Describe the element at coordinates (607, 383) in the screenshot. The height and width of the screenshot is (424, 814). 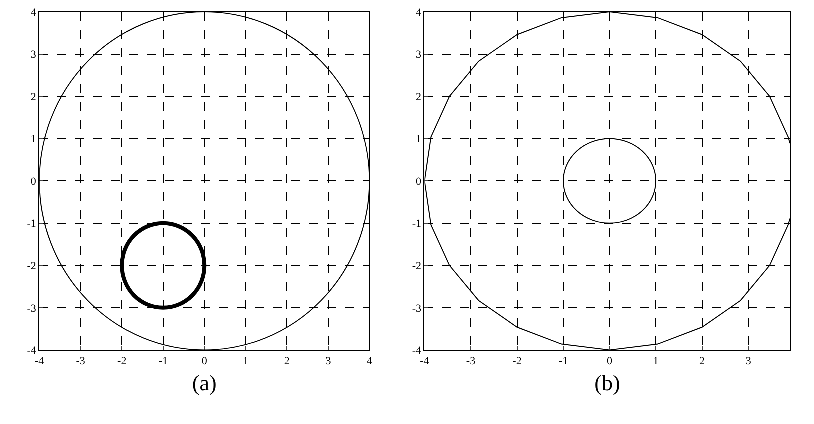
I see `x-axis-title: (b)` at that location.